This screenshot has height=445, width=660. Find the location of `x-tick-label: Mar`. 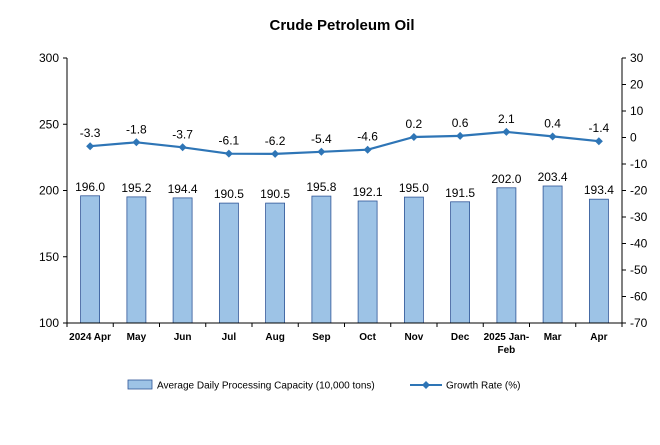

x-tick-label: Mar is located at coordinates (553, 337).